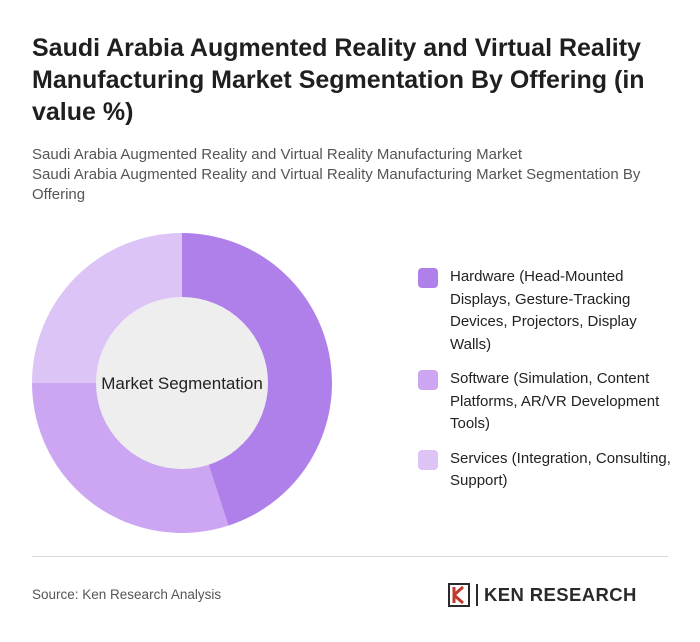 This screenshot has width=700, height=642. What do you see at coordinates (428, 278) in the screenshot?
I see `legend-swatch-hardware` at bounding box center [428, 278].